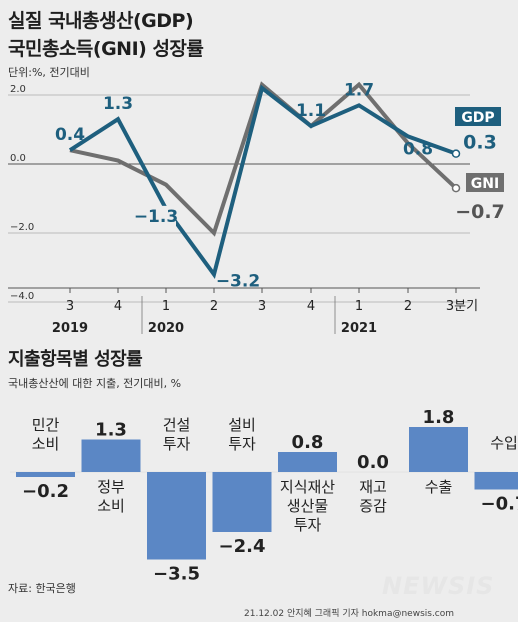 Image resolution: width=518 pixels, height=622 pixels. What do you see at coordinates (49, 72) in the screenshot?
I see `unit-label: 단위:%, 전기대비` at bounding box center [49, 72].